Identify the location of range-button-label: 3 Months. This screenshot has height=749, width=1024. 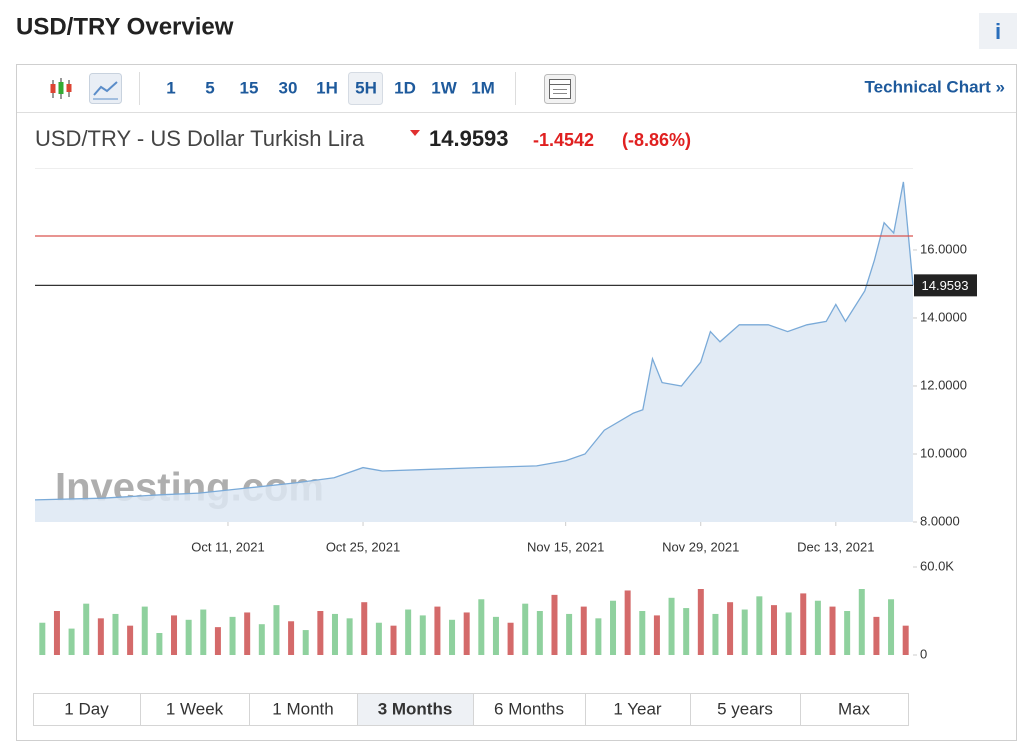
(415, 708).